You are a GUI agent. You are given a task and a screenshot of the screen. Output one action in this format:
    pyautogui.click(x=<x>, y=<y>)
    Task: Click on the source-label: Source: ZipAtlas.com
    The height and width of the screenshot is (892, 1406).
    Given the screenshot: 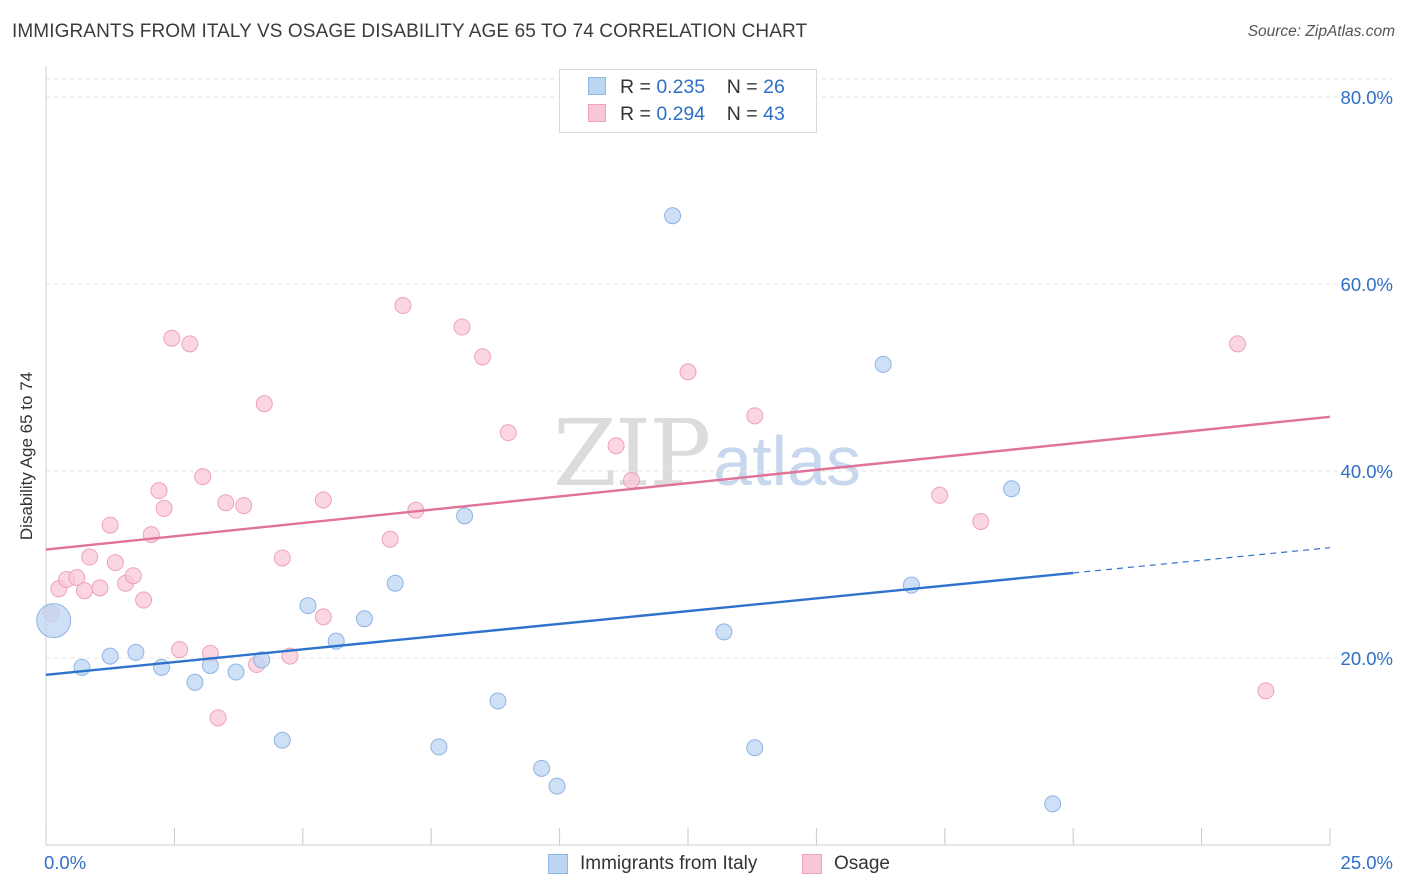 What is the action you would take?
    pyautogui.click(x=1321, y=31)
    